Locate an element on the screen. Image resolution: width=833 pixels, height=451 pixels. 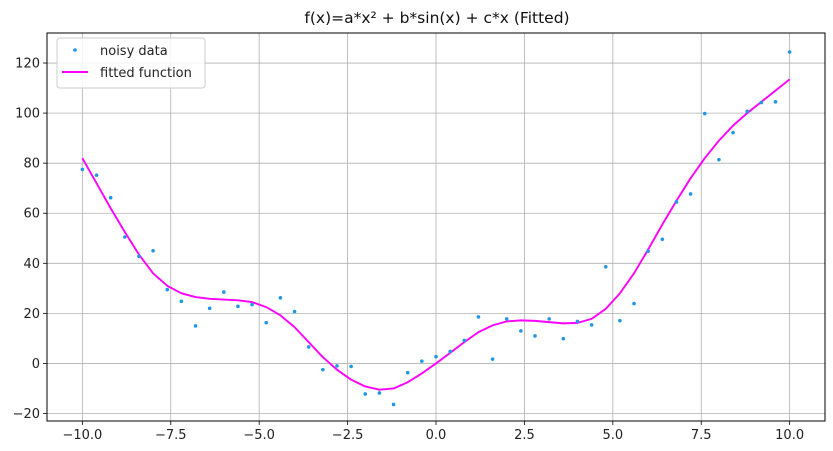
y-tick-label: 60 is located at coordinates (31, 214).